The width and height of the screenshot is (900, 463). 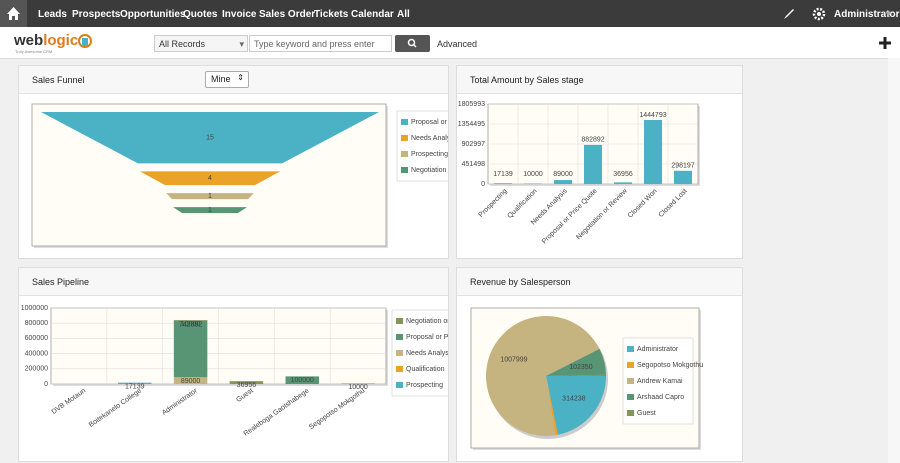 I want to click on value-label: 1444793, so click(x=652, y=115).